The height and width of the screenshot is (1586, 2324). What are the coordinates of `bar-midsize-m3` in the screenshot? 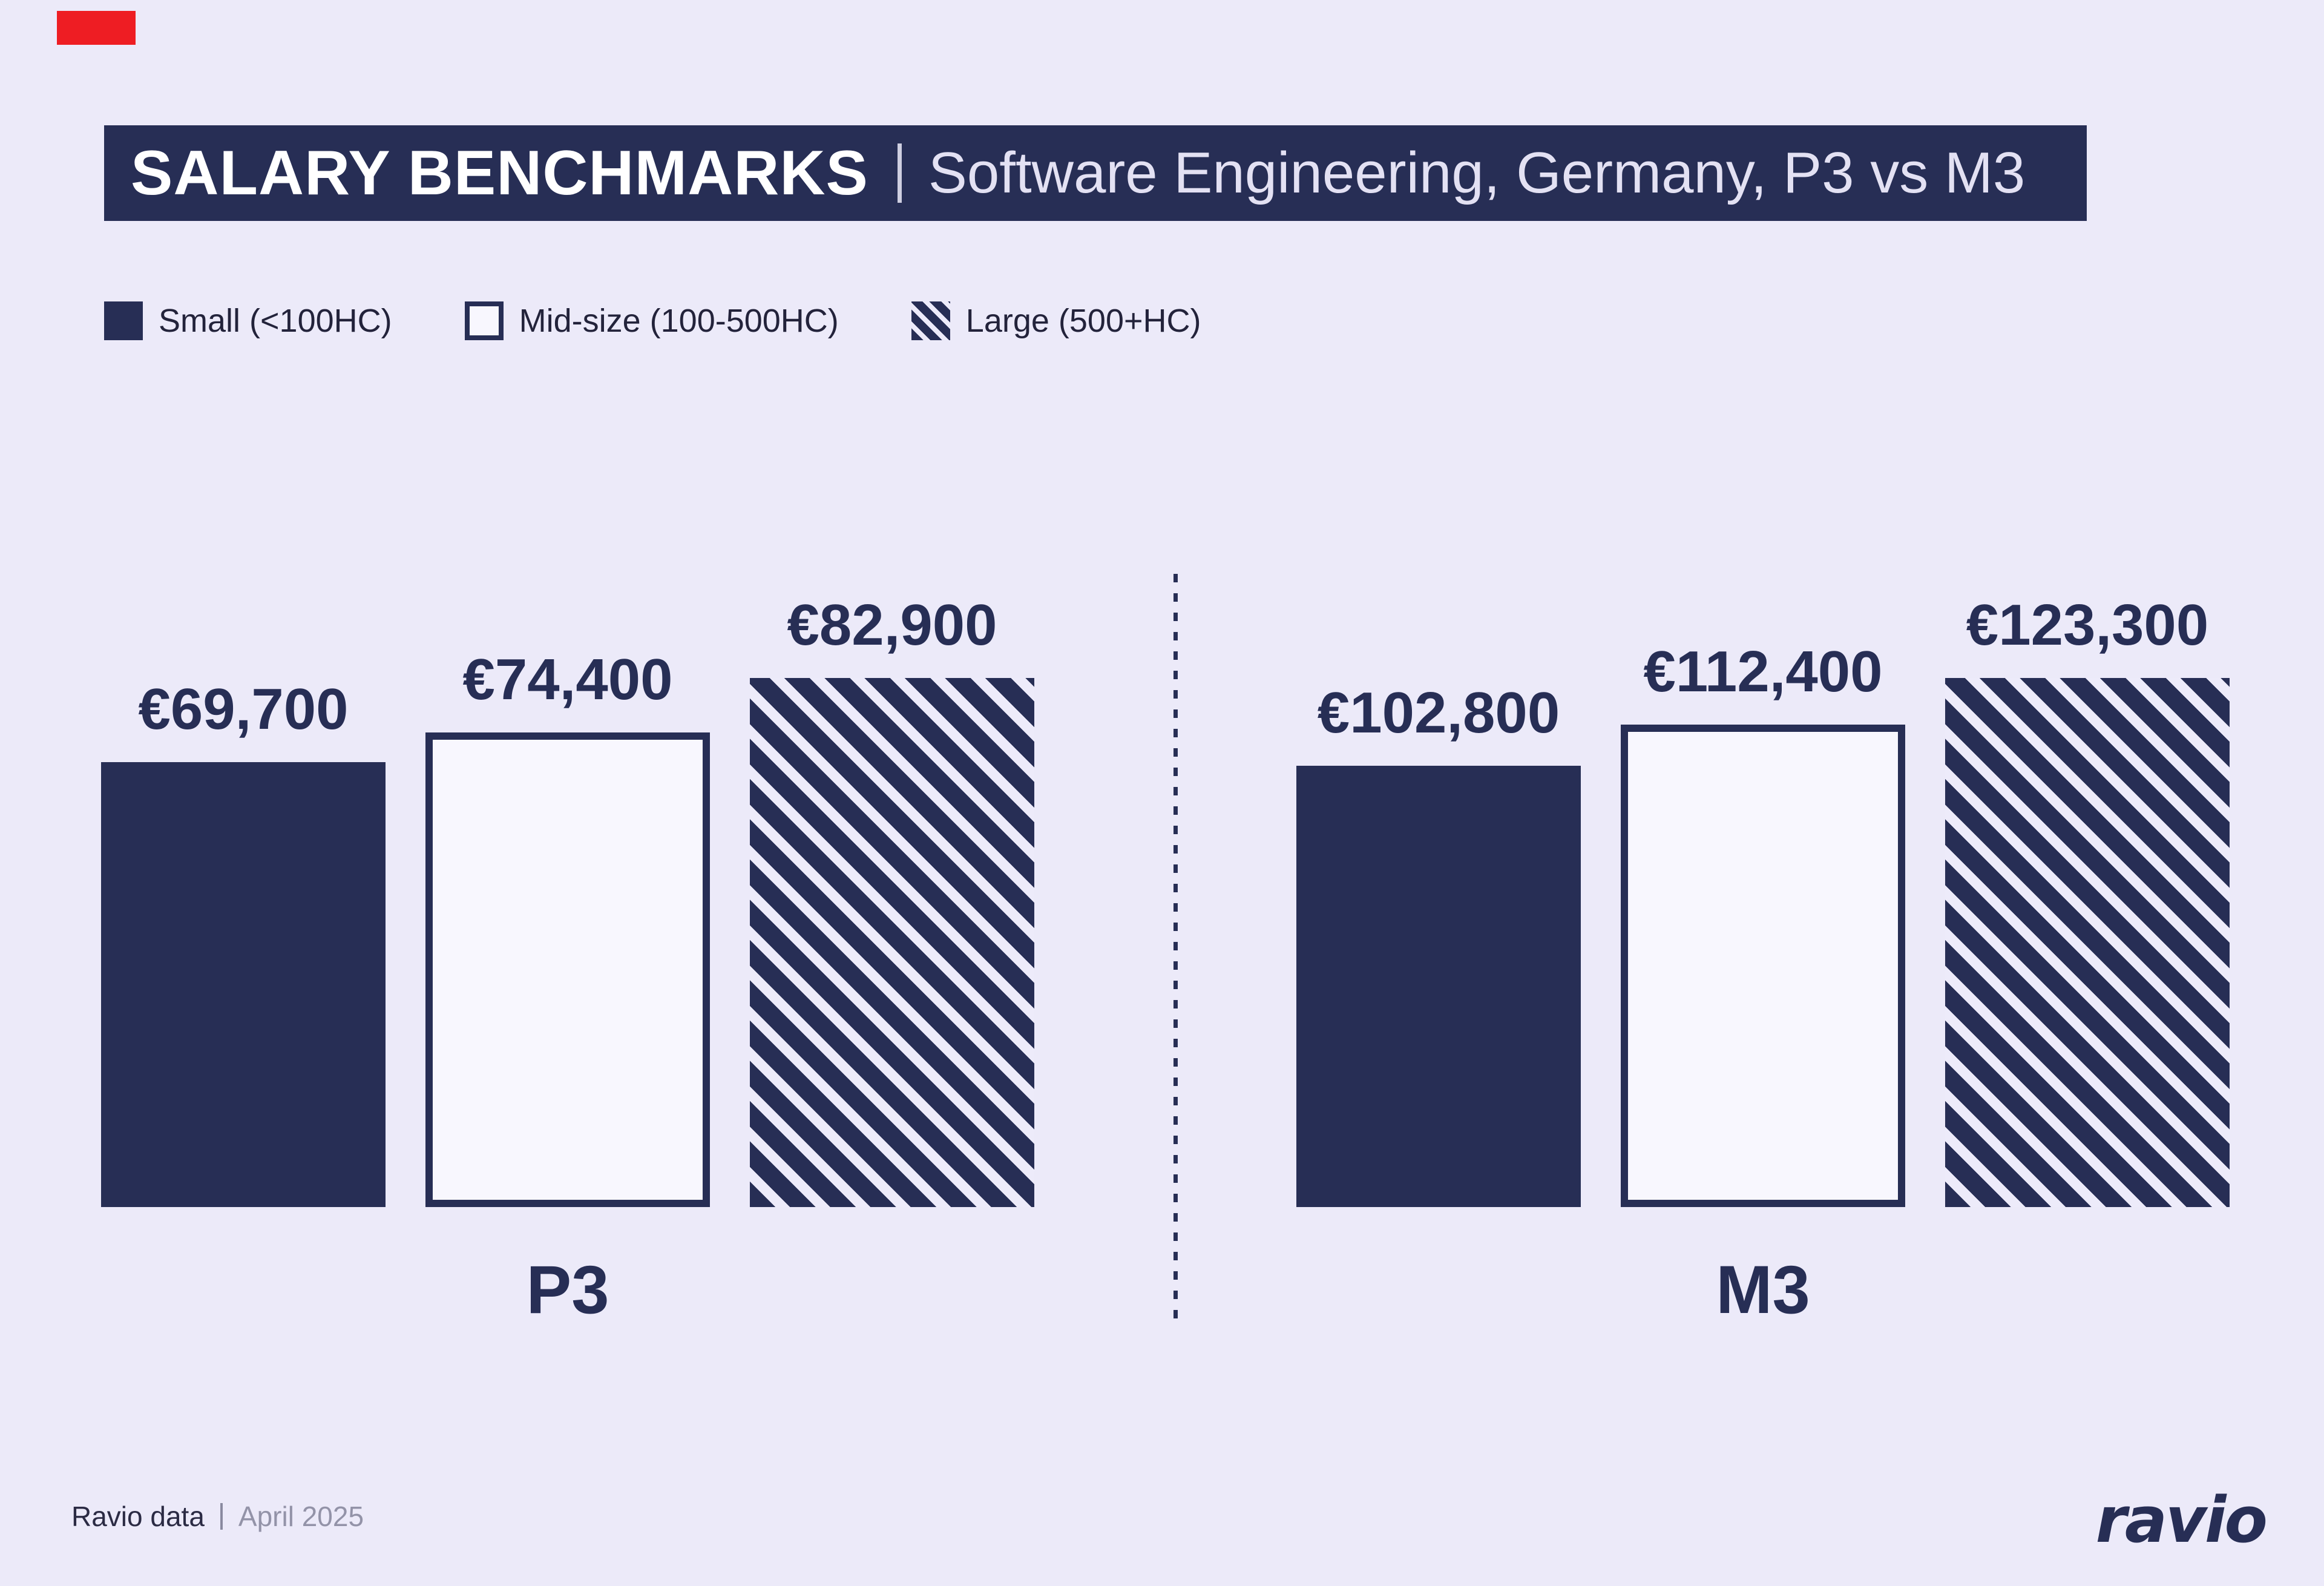 It's located at (1763, 966).